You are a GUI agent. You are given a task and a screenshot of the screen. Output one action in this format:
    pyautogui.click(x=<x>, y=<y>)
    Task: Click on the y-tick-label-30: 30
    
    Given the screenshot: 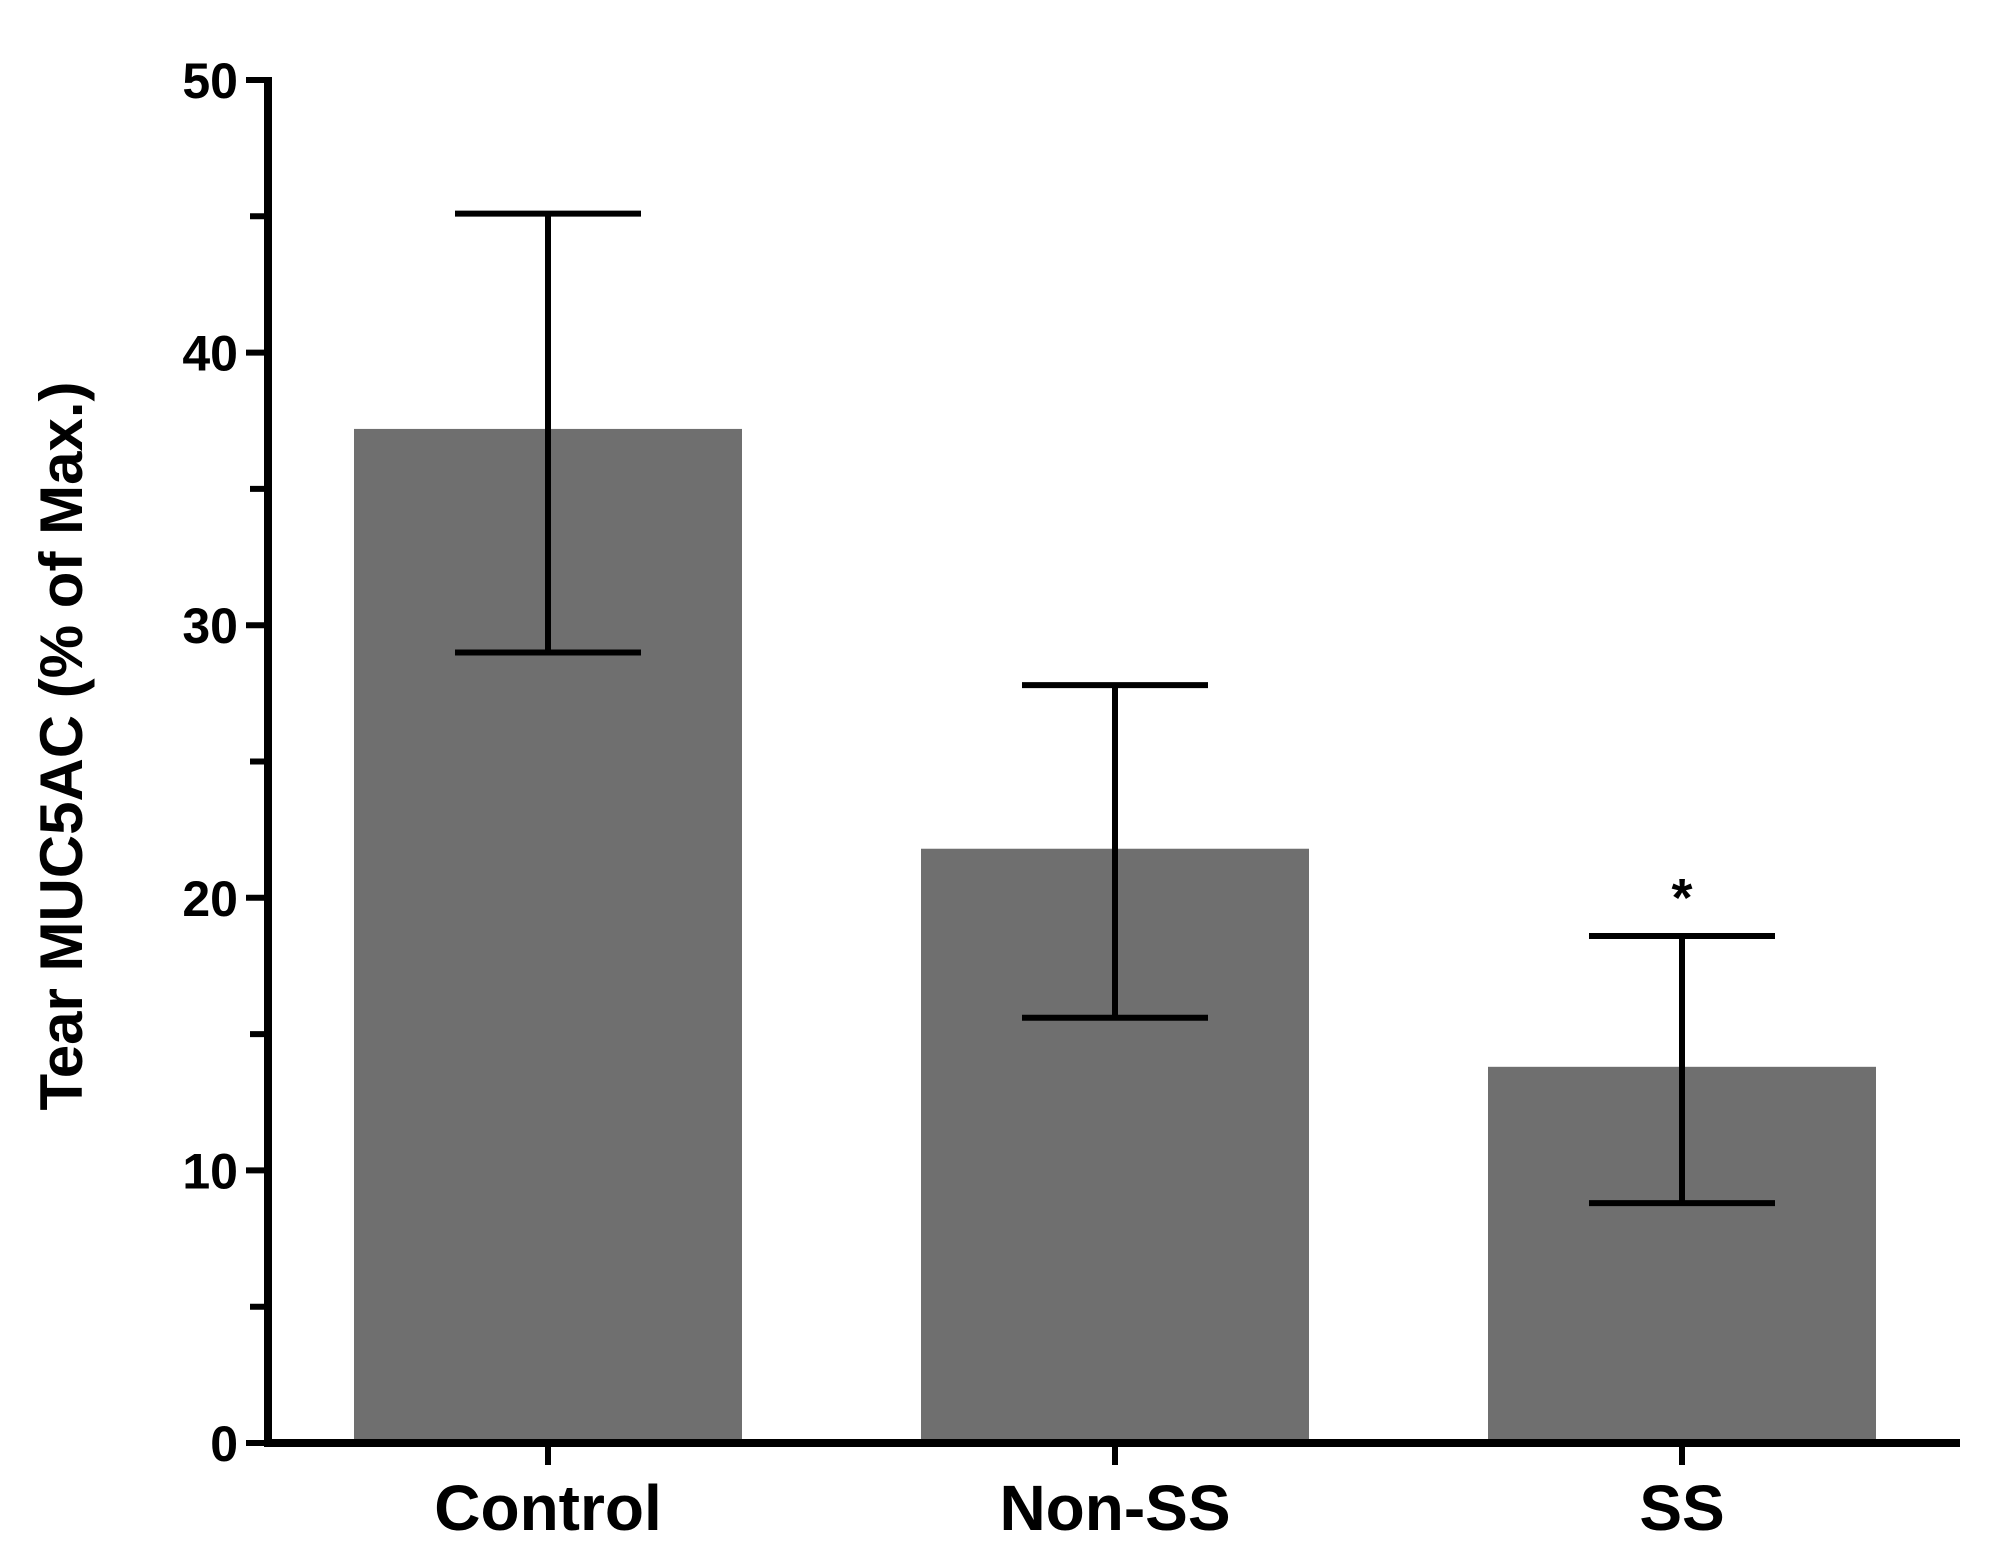 What is the action you would take?
    pyautogui.click(x=210, y=626)
    